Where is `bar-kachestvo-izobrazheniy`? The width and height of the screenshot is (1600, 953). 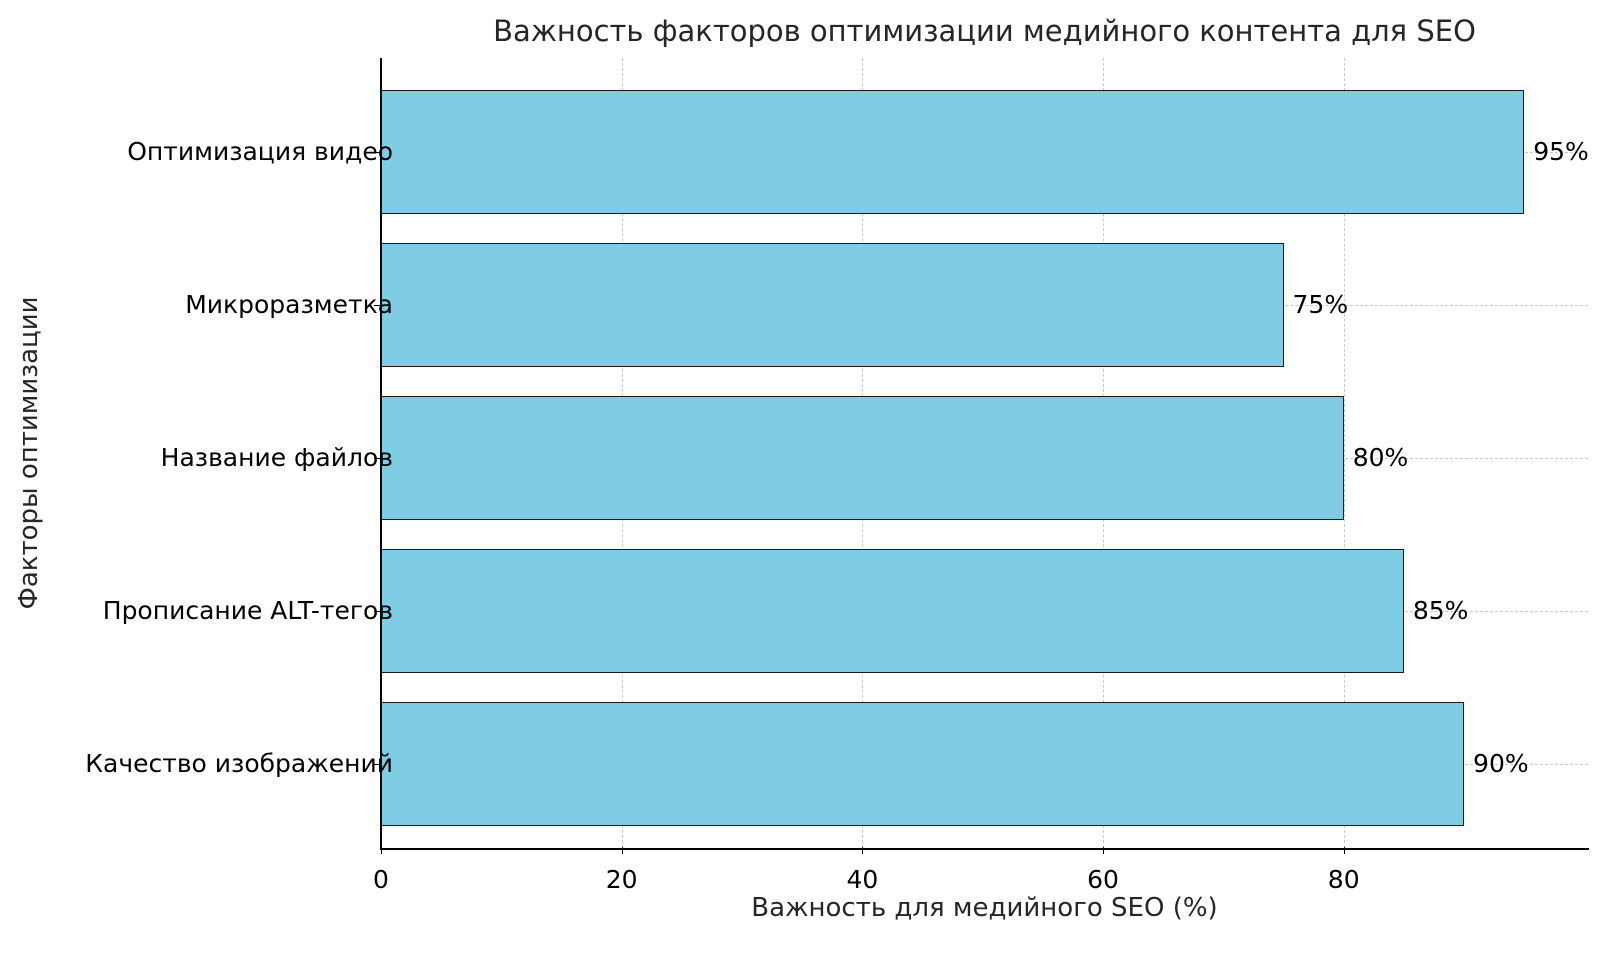
bar-kachestvo-izobrazheniy is located at coordinates (923, 764).